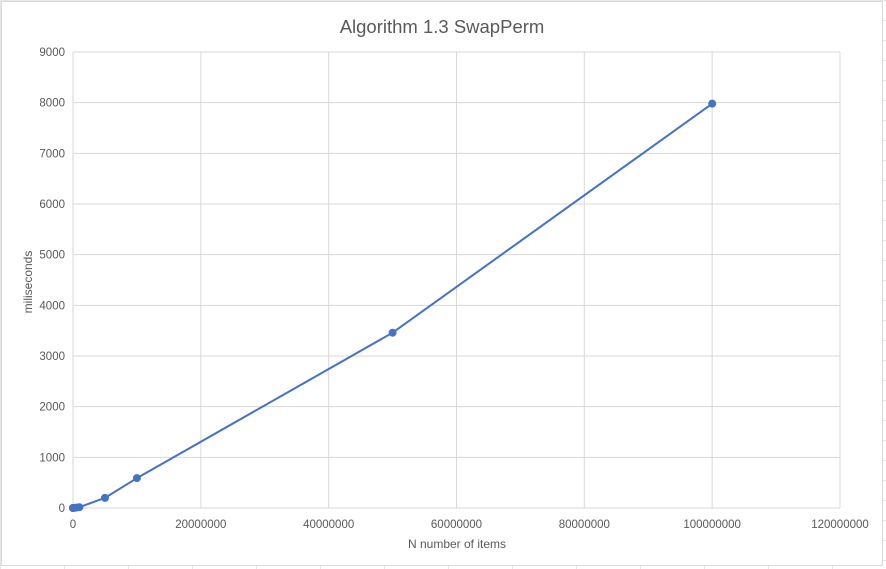 The height and width of the screenshot is (569, 886). Describe the element at coordinates (62, 509) in the screenshot. I see `y-tick-label: 0` at that location.